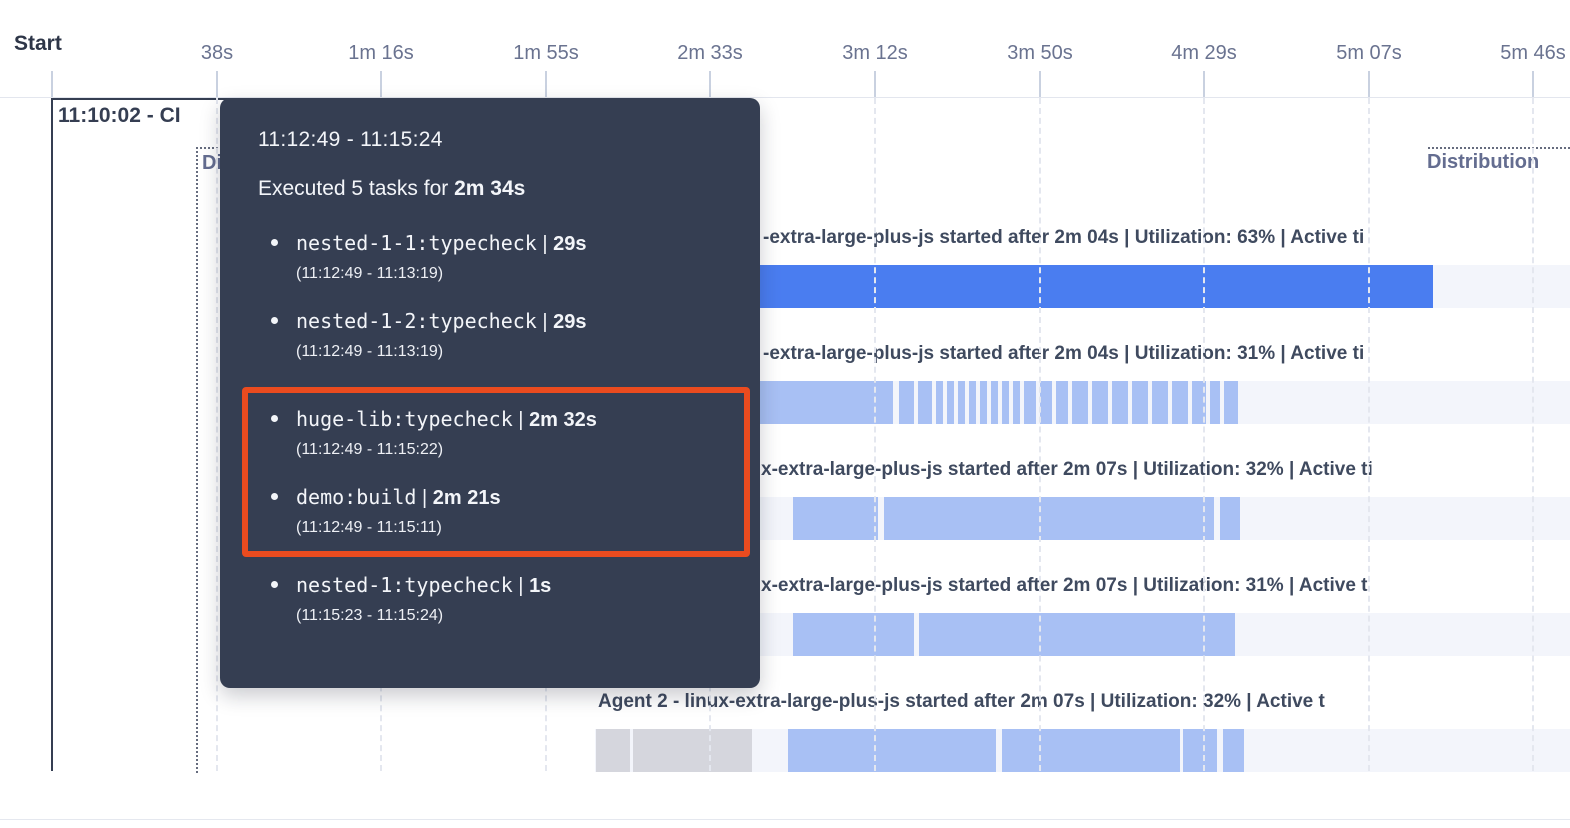  I want to click on timeline-tick-label: 3m 50s, so click(1040, 53).